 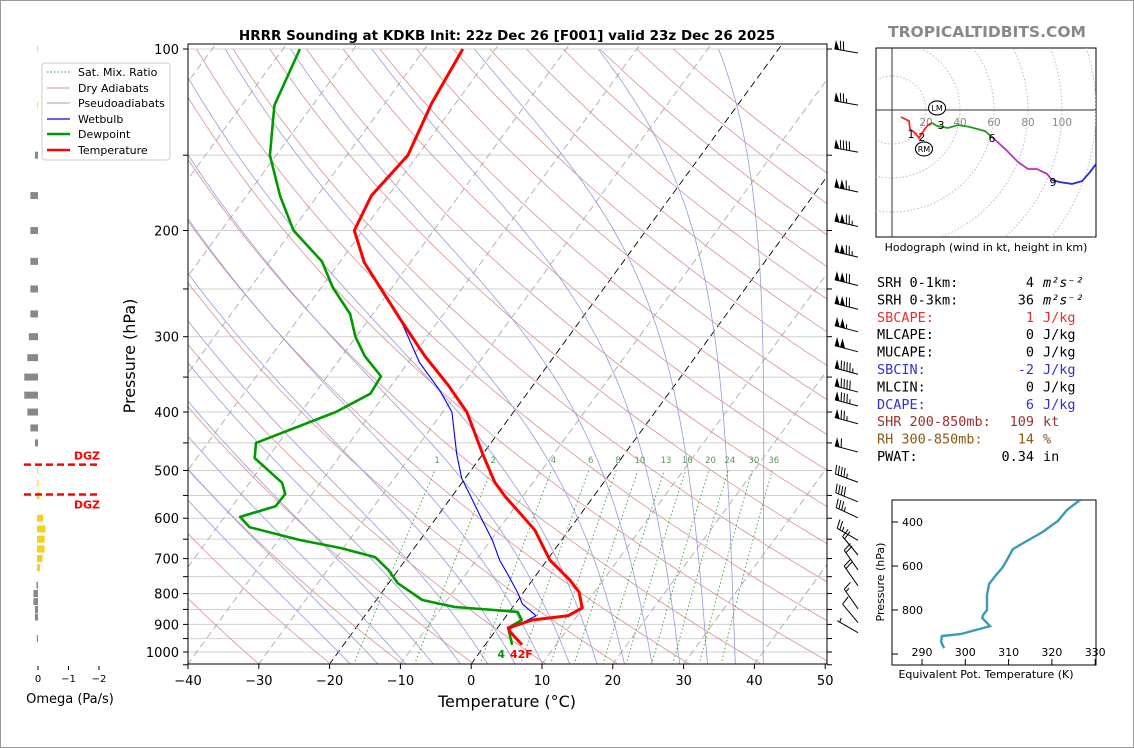 I want to click on hodograph-caption: Hodograph (wind in kt, height in km), so click(x=986, y=247).